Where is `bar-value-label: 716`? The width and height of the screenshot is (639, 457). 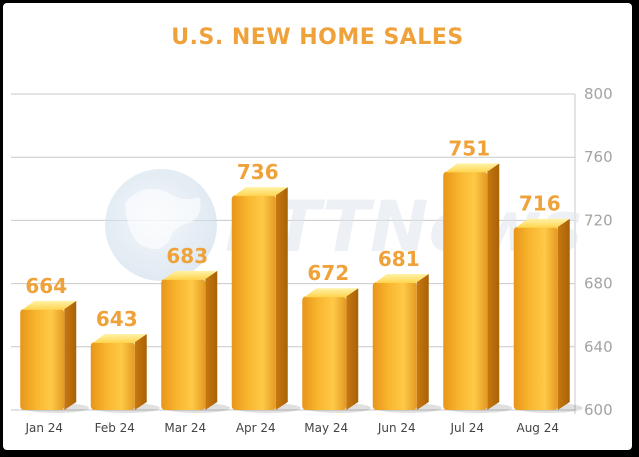
bar-value-label: 716 is located at coordinates (540, 204).